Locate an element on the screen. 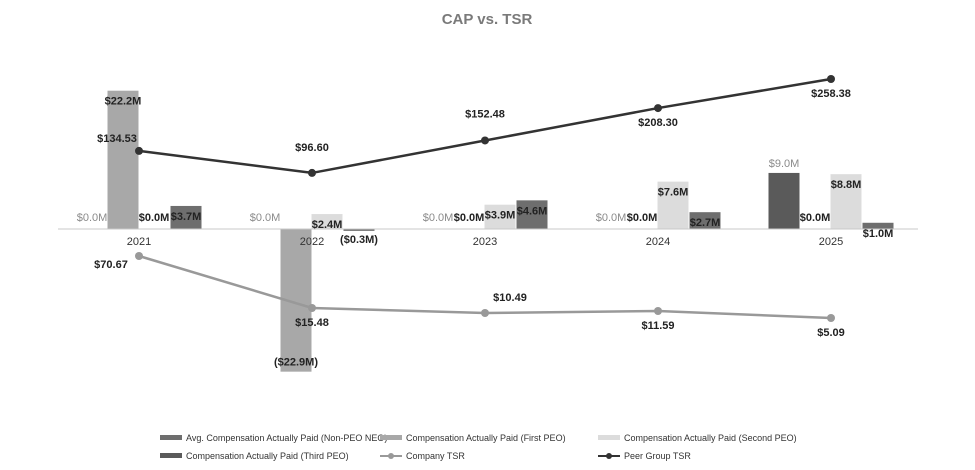 Image resolution: width=975 pixels, height=470 pixels. point-label-company-tsr-2024: $11.59 is located at coordinates (657, 326).